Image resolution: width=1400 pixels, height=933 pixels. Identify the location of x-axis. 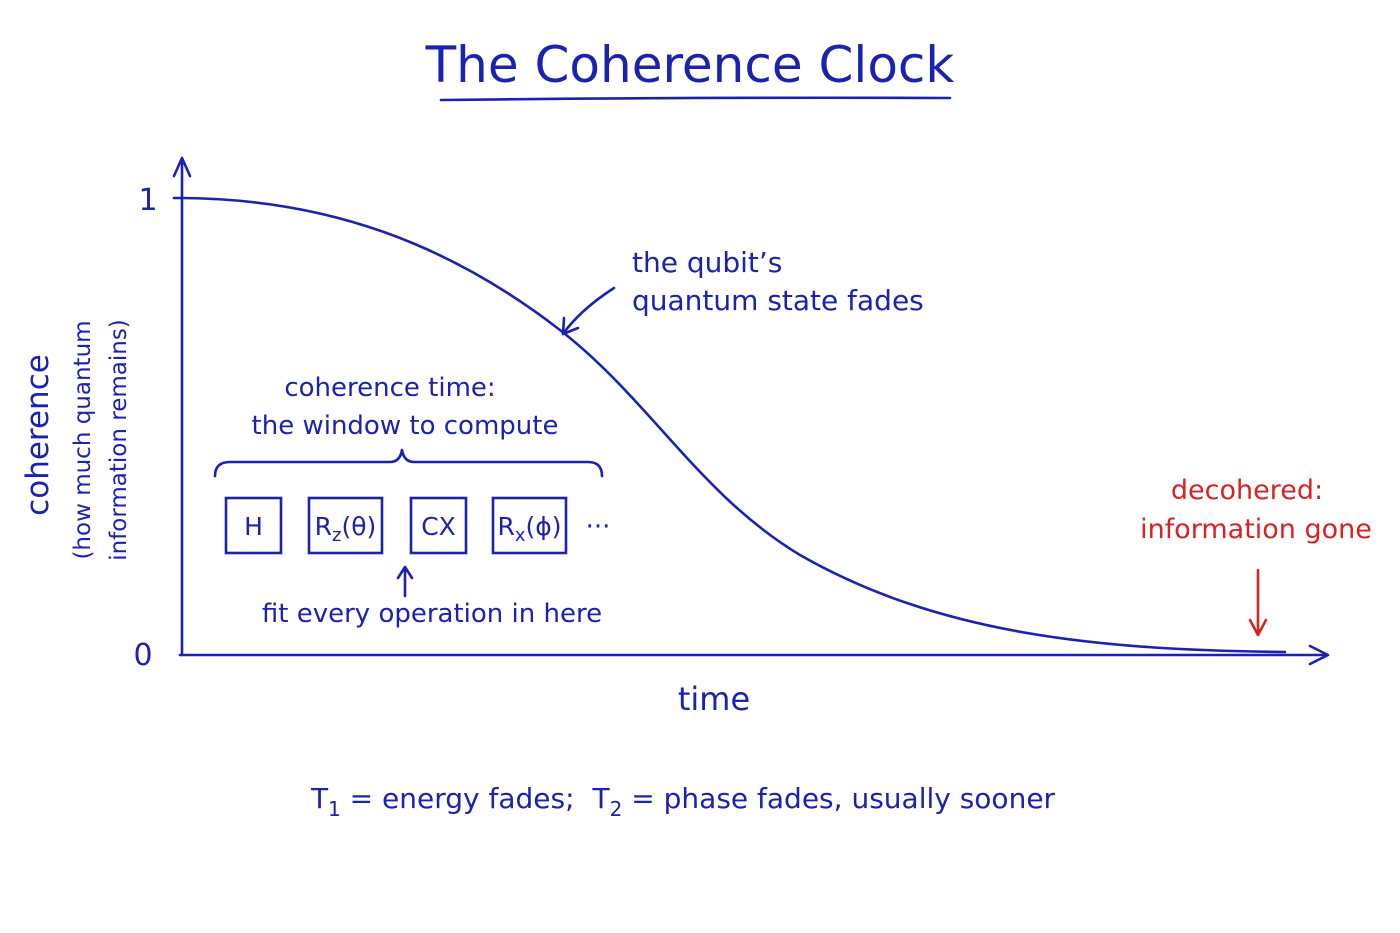
(754, 655).